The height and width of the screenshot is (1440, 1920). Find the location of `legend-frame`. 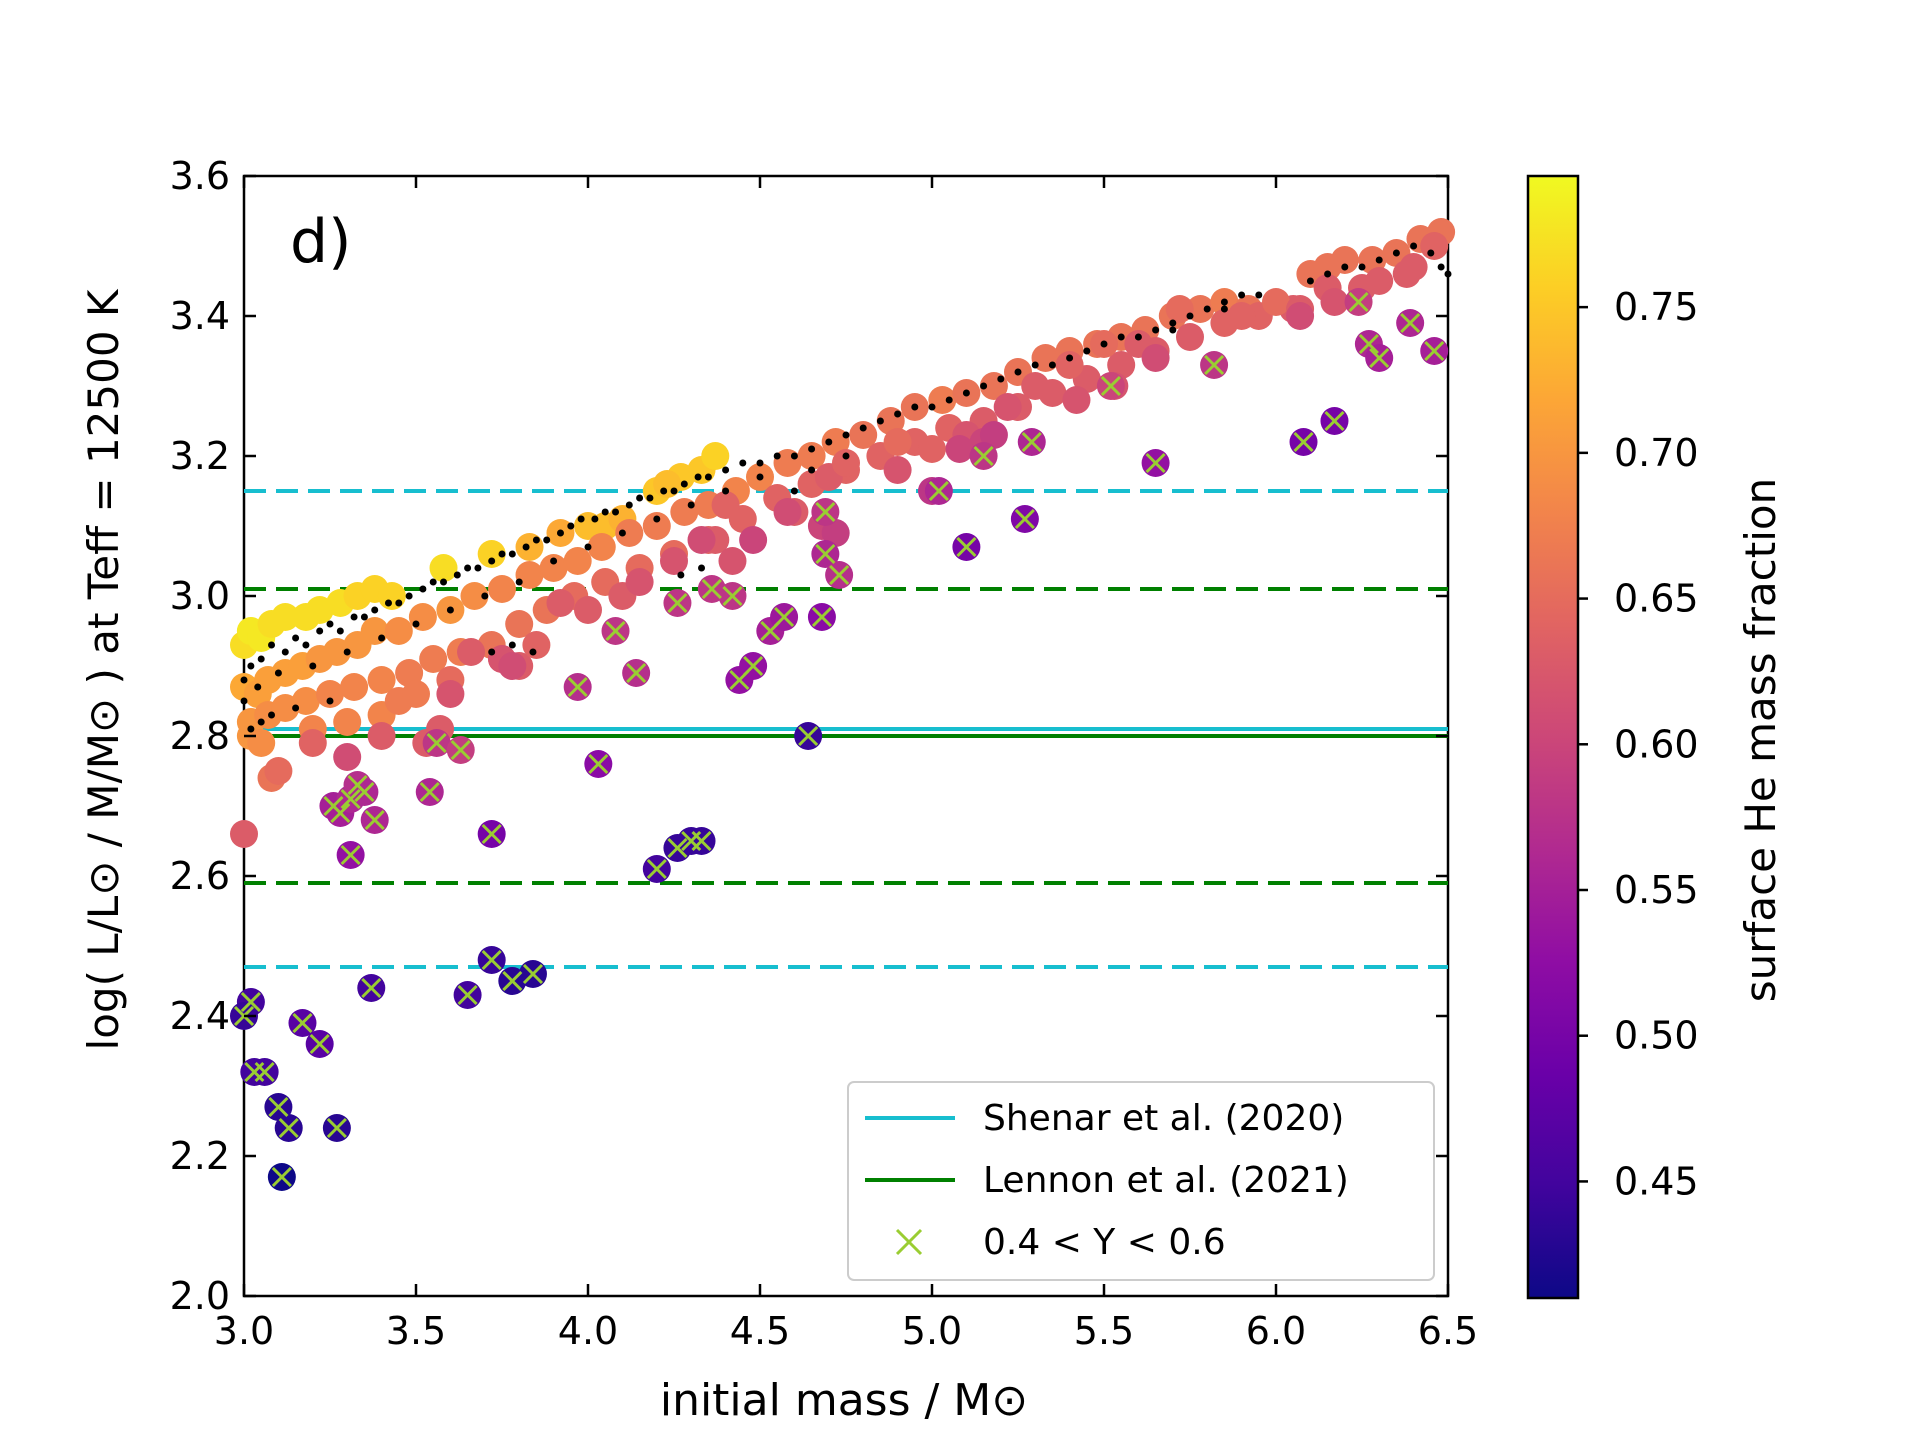

legend-frame is located at coordinates (1141, 1181).